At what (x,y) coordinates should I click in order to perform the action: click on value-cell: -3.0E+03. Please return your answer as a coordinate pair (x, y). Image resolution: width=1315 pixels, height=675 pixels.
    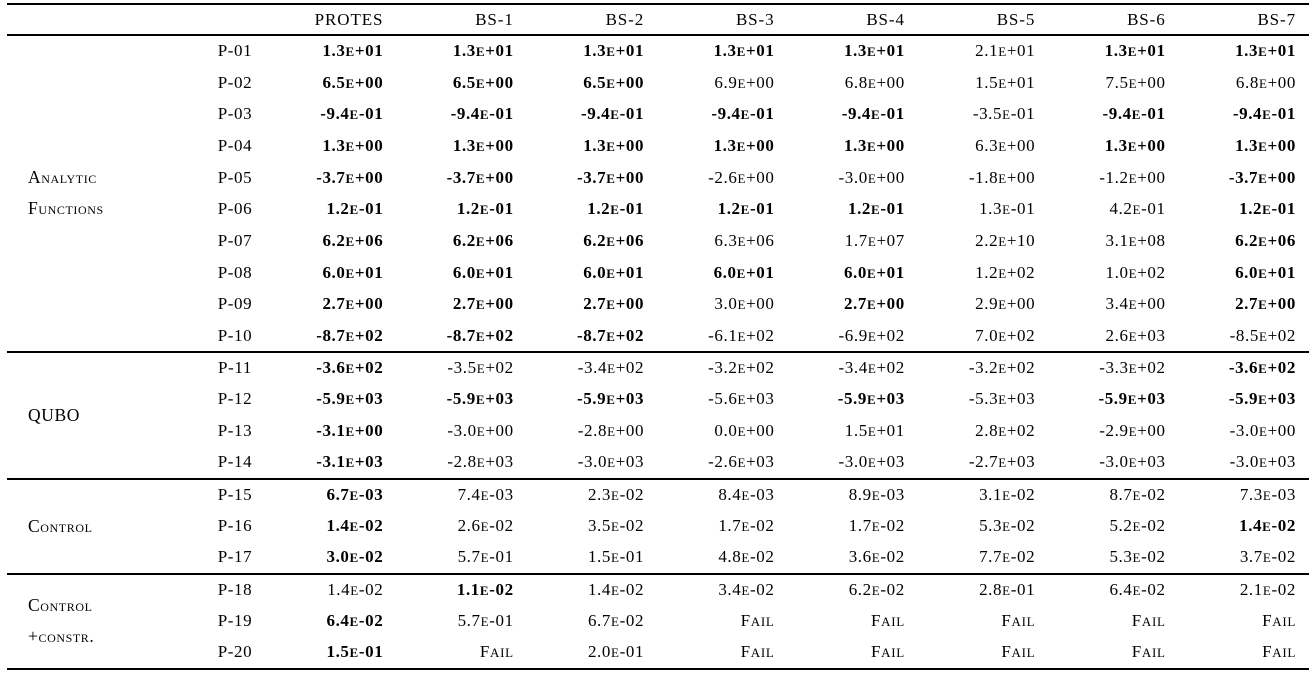
    Looking at the image, I should click on (1262, 462).